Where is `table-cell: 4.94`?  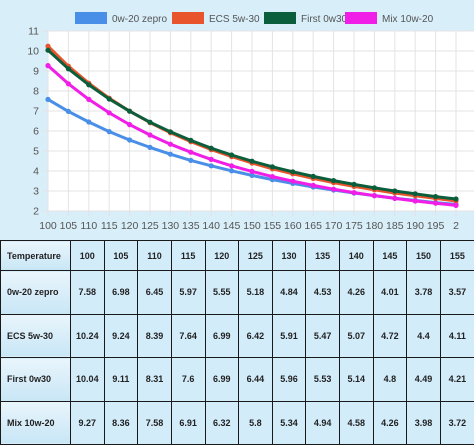 table-cell: 4.94 is located at coordinates (322, 422).